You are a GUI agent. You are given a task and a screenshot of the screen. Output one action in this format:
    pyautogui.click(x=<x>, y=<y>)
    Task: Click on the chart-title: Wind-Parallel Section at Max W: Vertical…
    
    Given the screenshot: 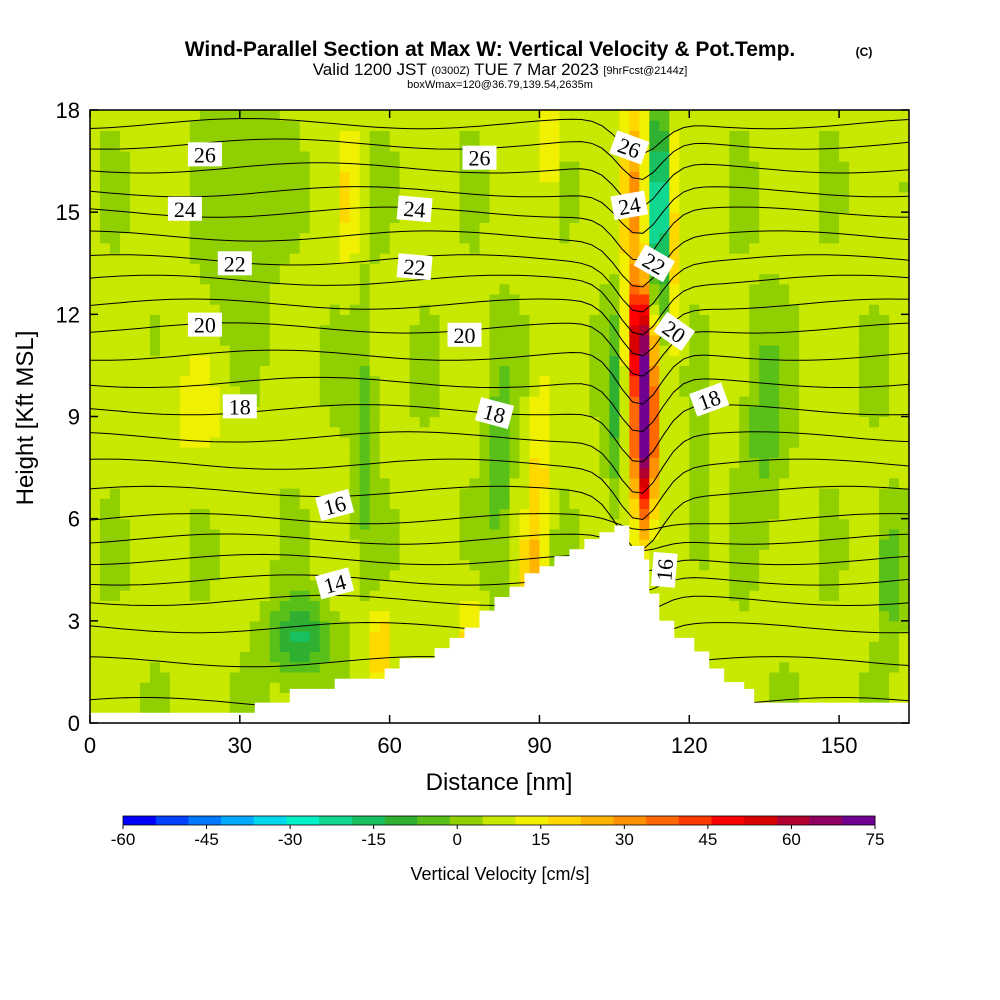 What is the action you would take?
    pyautogui.click(x=490, y=49)
    